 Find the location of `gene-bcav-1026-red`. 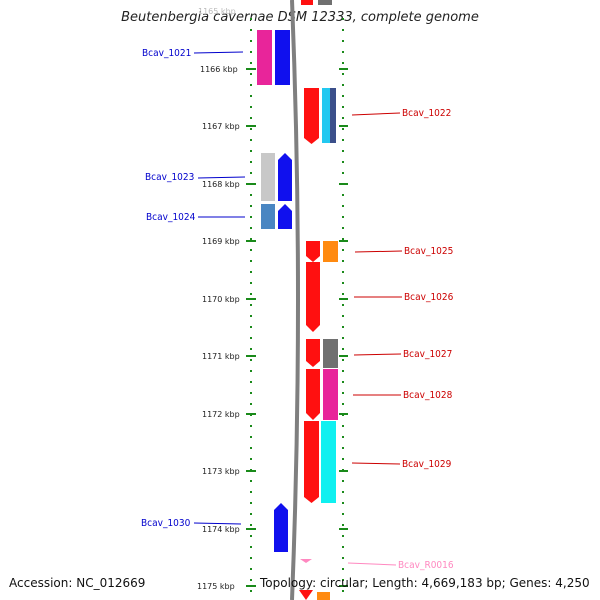

gene-bcav-1026-red is located at coordinates (313, 297).